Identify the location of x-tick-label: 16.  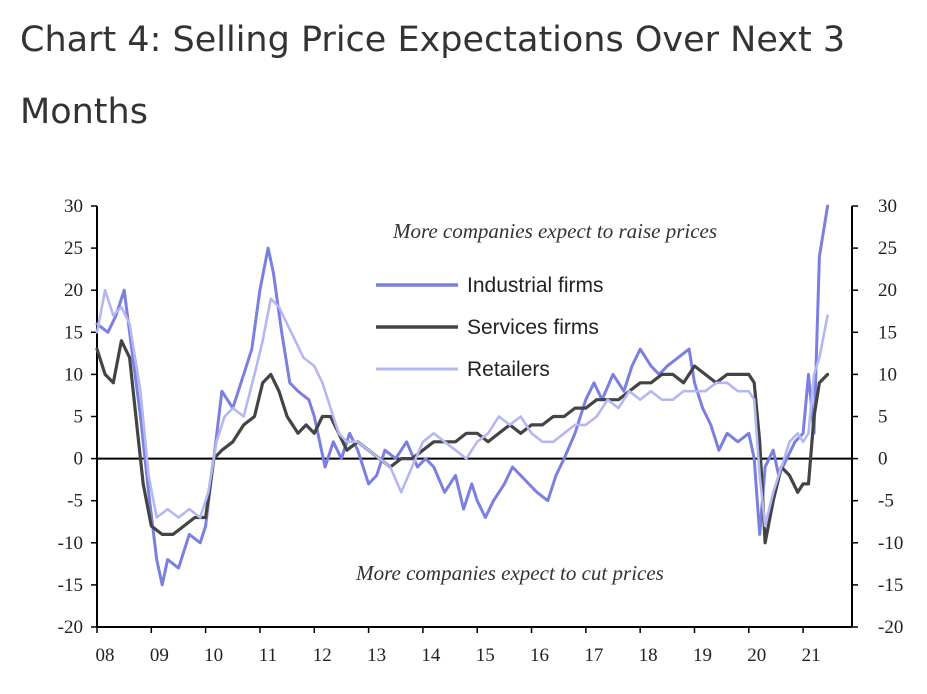
(539, 655).